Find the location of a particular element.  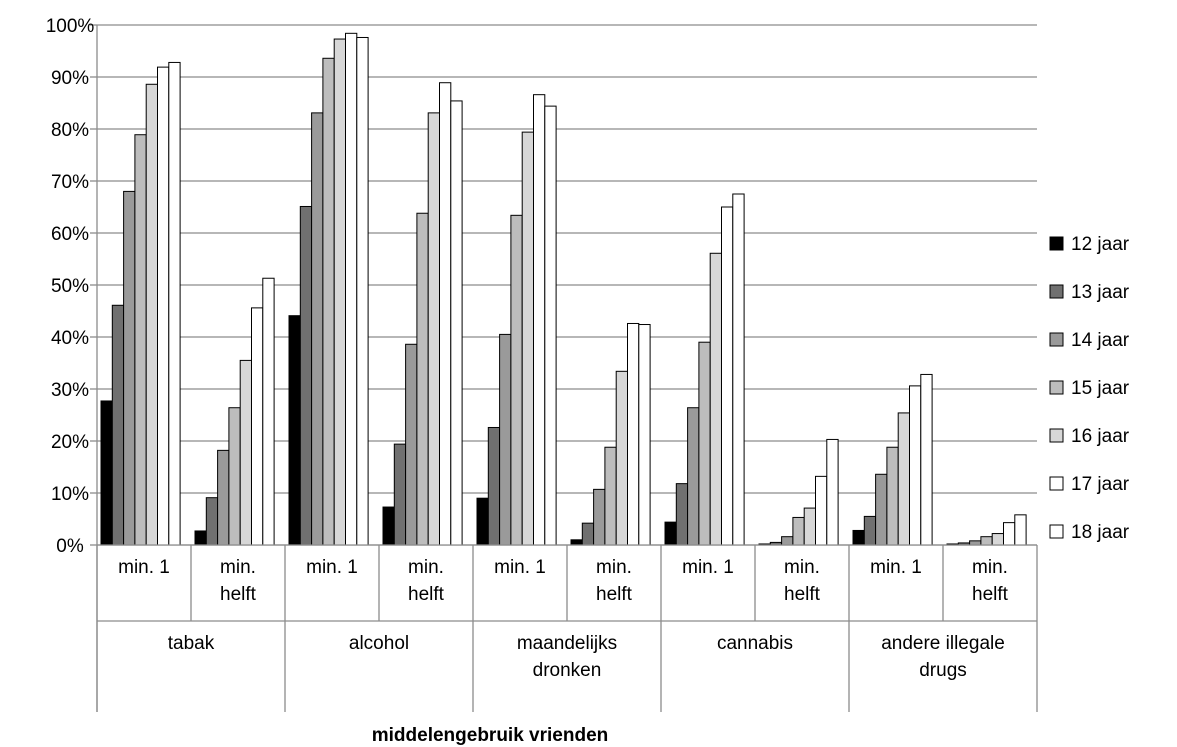

y-tick-label: 20% is located at coordinates (70, 442).